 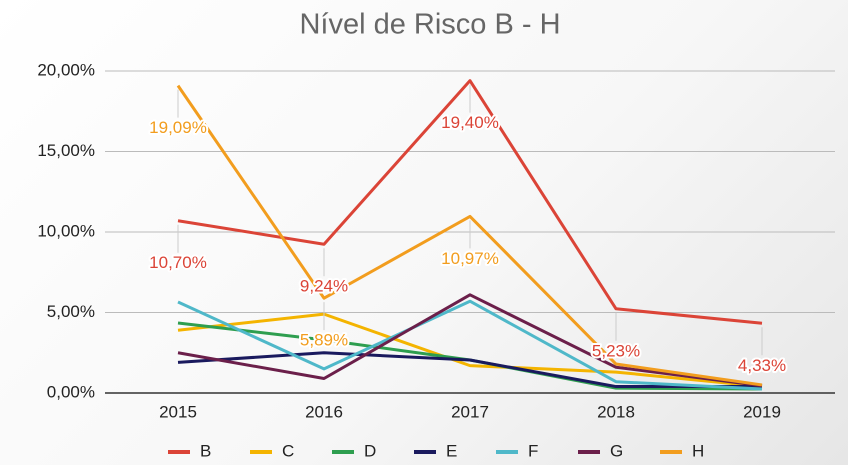 What do you see at coordinates (288, 450) in the screenshot?
I see `legend-label: C` at bounding box center [288, 450].